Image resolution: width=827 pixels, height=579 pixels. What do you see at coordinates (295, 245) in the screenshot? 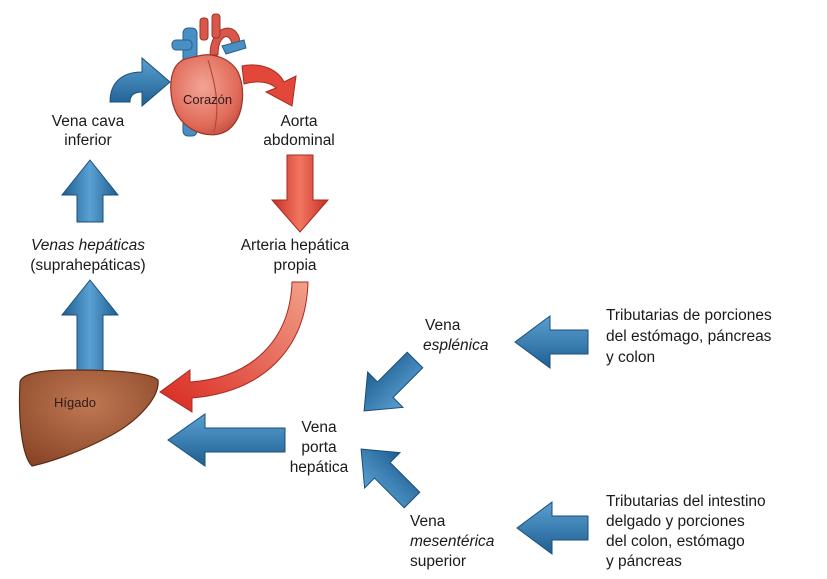
I see `svg-text: Arteria hepática` at bounding box center [295, 245].